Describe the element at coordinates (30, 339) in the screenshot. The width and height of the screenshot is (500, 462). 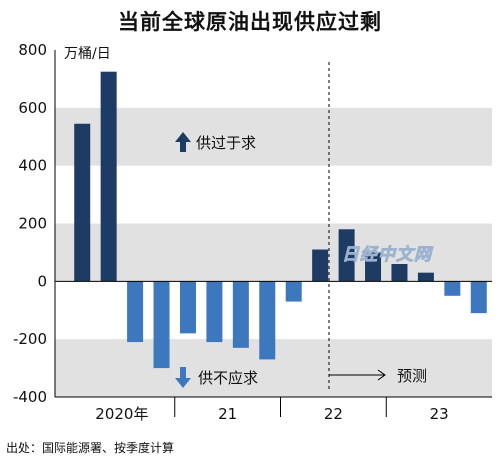
I see `y-tick-label: -200` at that location.